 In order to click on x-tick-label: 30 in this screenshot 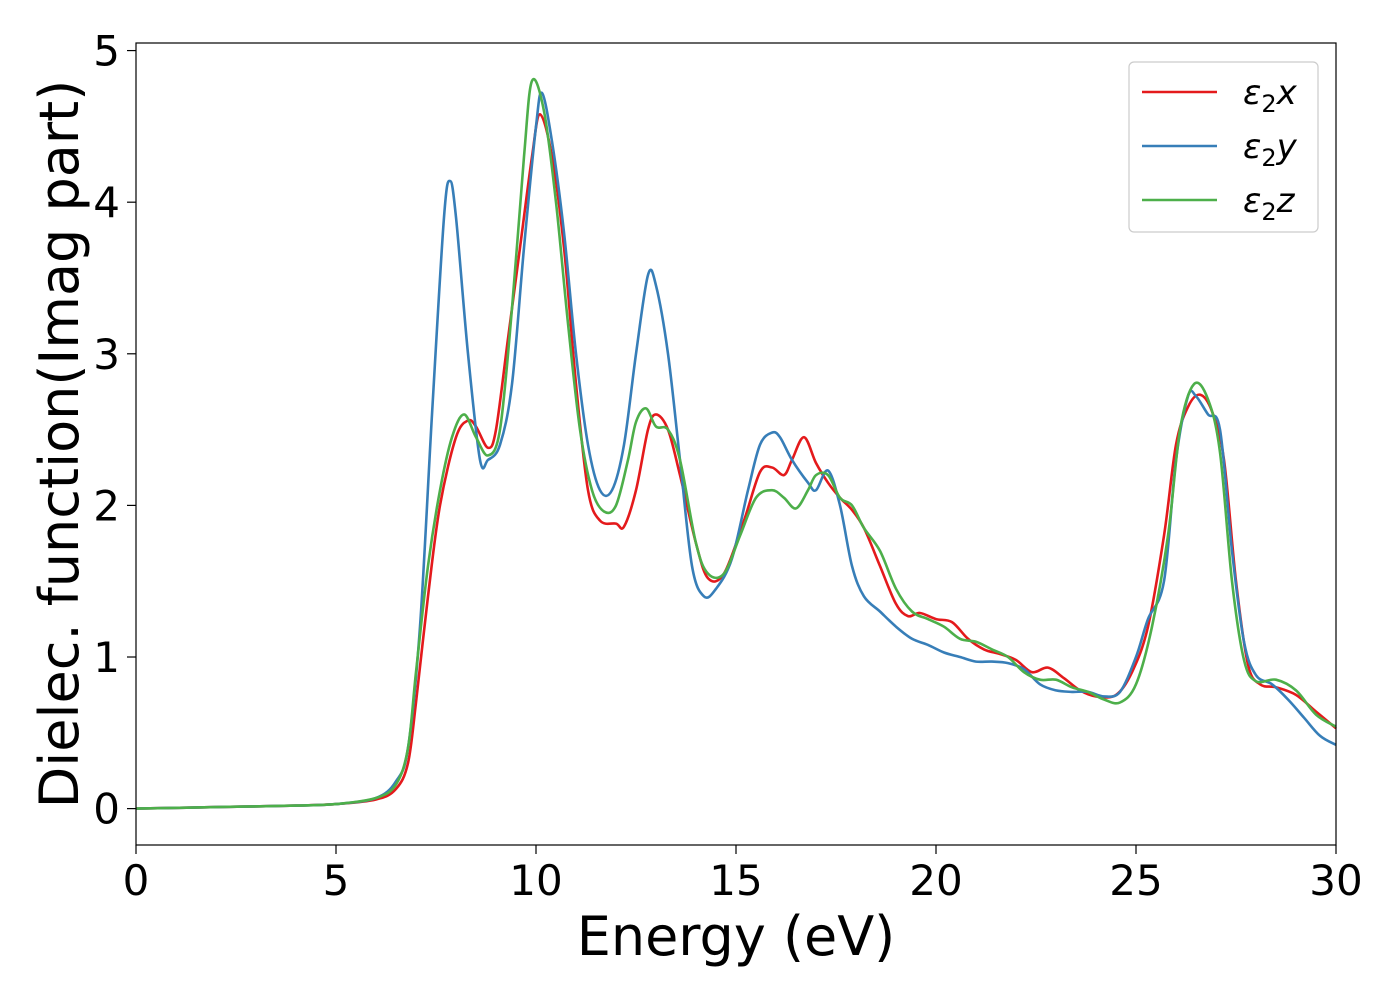, I will do `click(1335, 880)`.